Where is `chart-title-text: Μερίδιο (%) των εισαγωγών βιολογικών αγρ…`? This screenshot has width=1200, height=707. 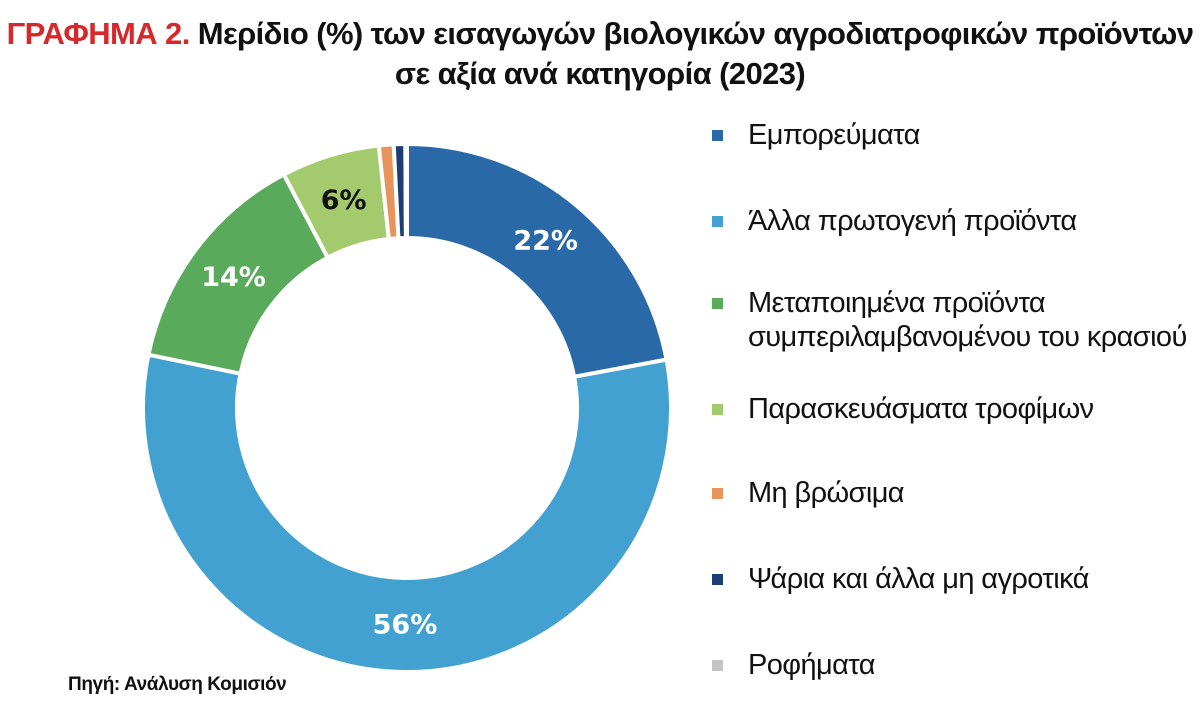 chart-title-text: Μερίδιο (%) των εισαγωγών βιολογικών αγρ… is located at coordinates (695, 33).